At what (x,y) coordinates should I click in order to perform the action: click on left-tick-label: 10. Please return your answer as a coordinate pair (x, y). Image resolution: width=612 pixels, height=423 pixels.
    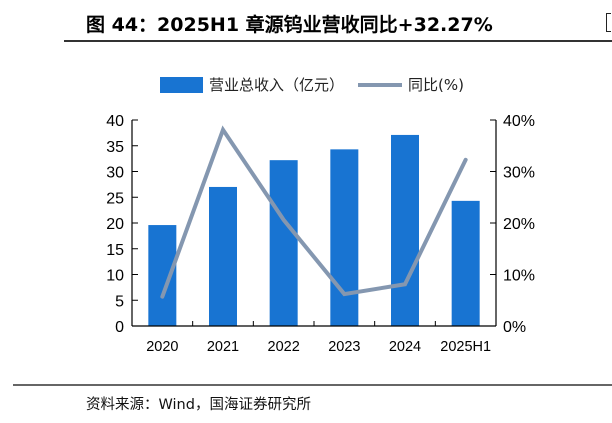
    Looking at the image, I should click on (115, 276).